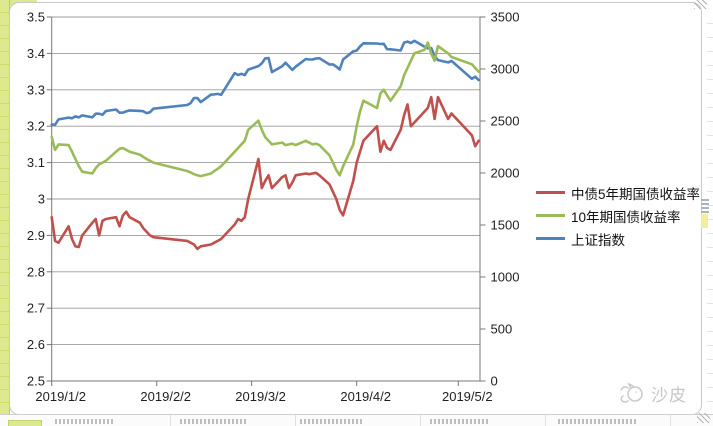  Describe the element at coordinates (550, 192) in the screenshot. I see `legend-swatch-5y-line` at that location.